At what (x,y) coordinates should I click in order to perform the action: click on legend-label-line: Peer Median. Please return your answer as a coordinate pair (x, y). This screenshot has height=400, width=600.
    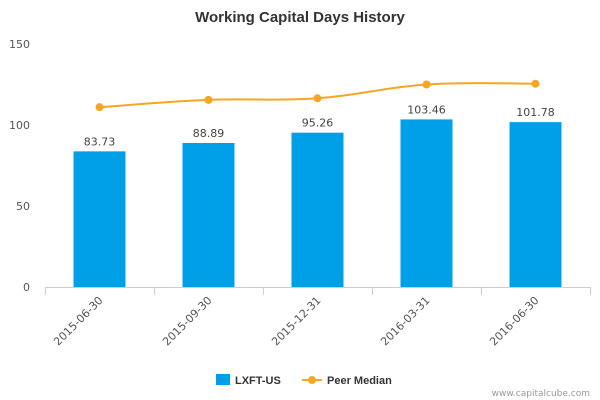
    Looking at the image, I should click on (359, 381).